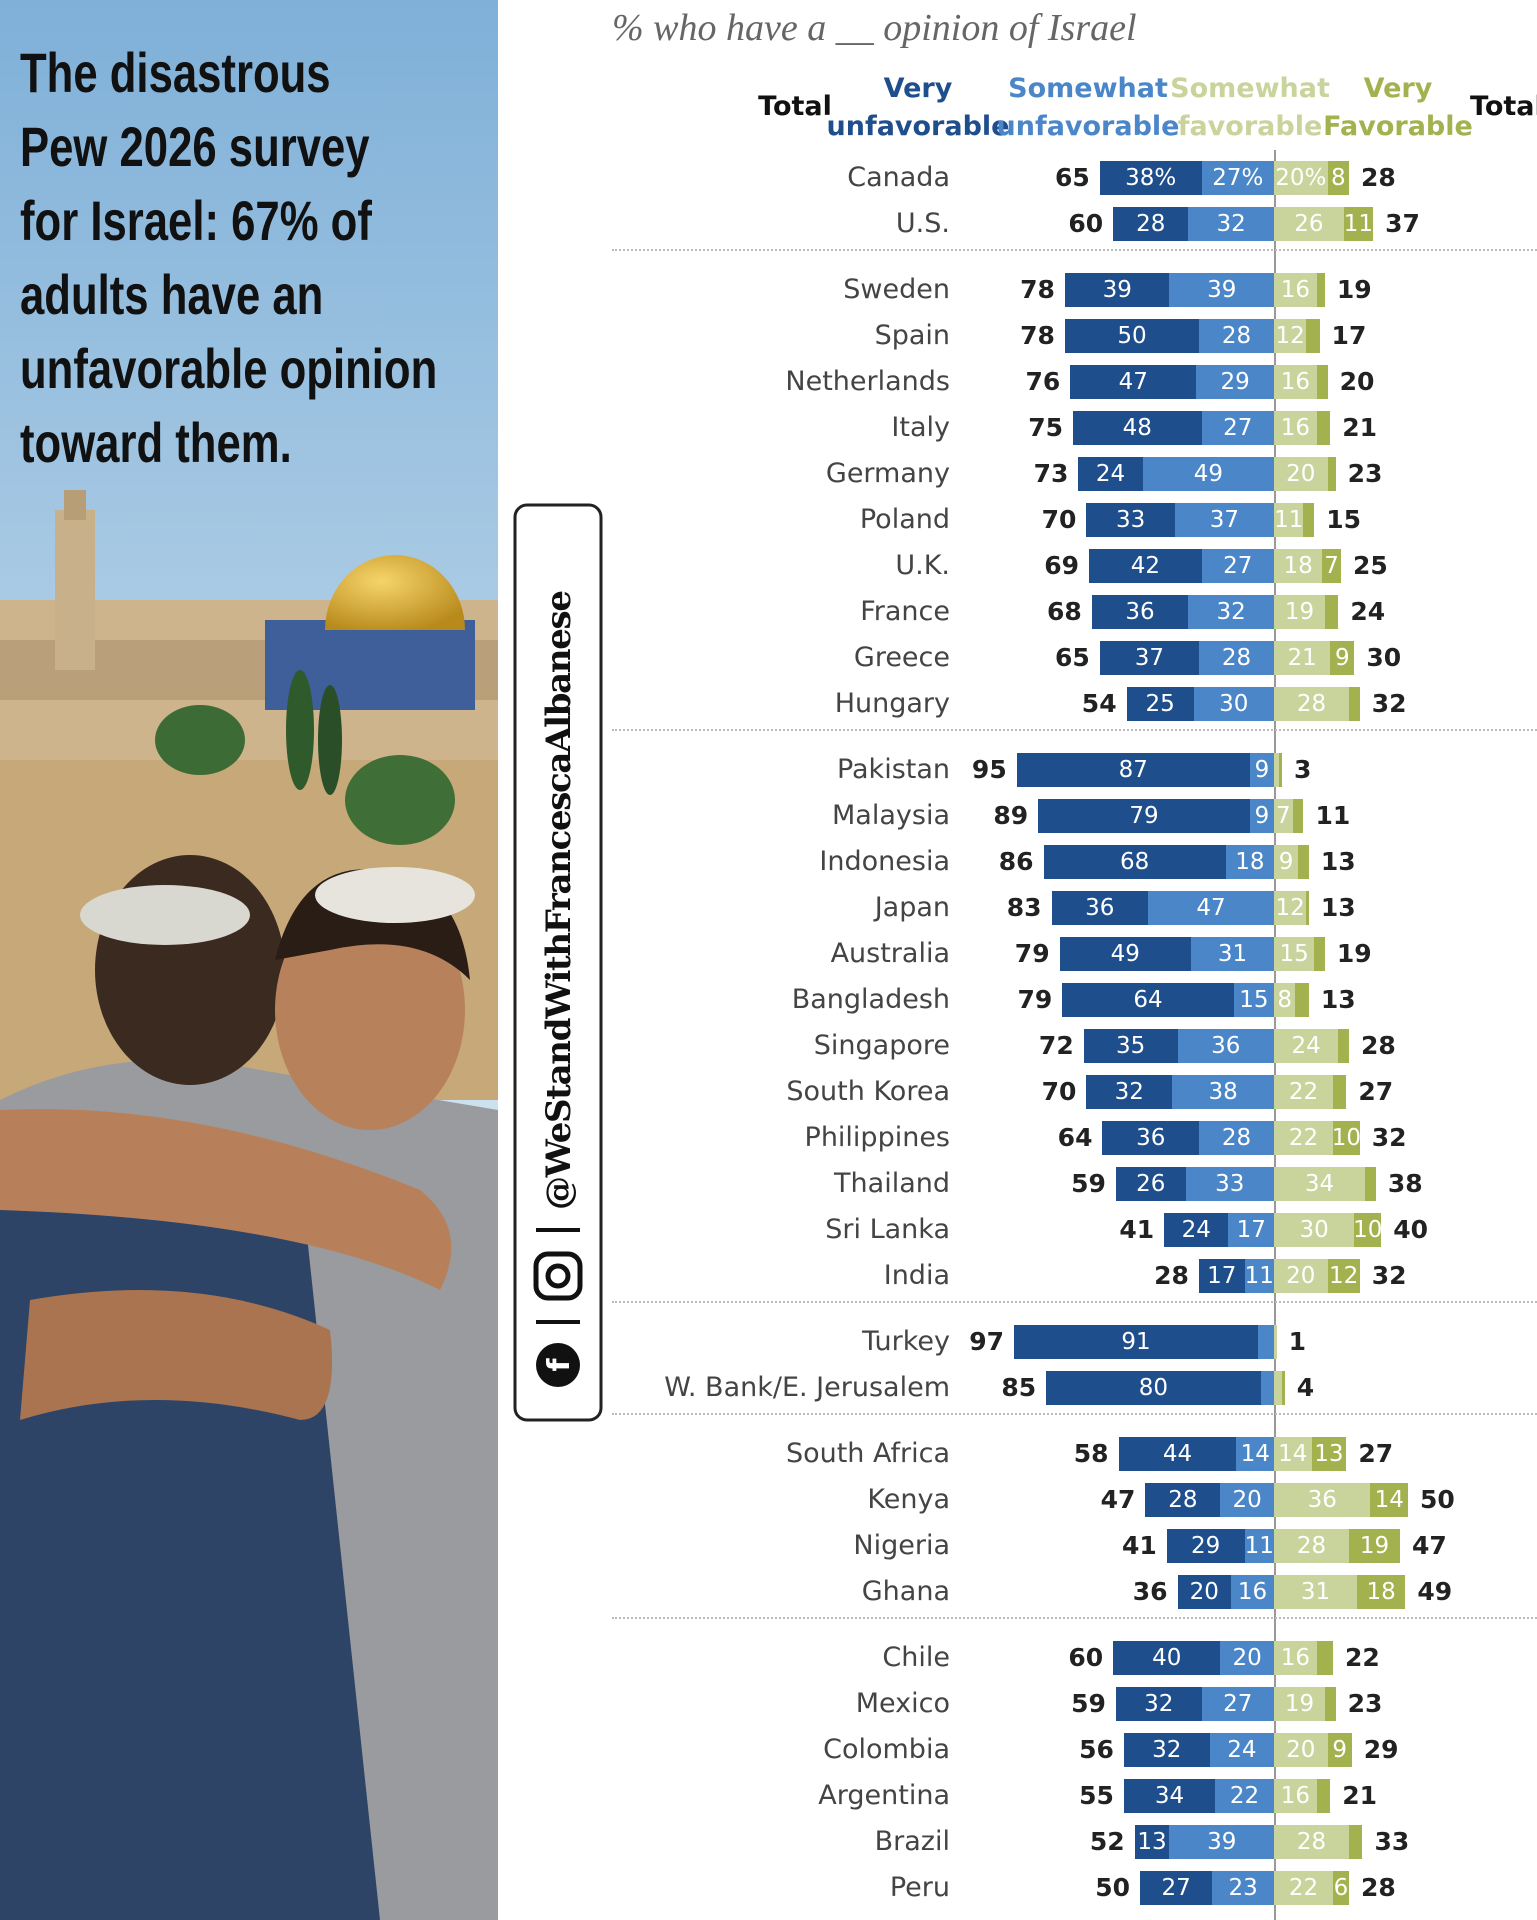  Describe the element at coordinates (165, 915) in the screenshot. I see `kippah` at that location.